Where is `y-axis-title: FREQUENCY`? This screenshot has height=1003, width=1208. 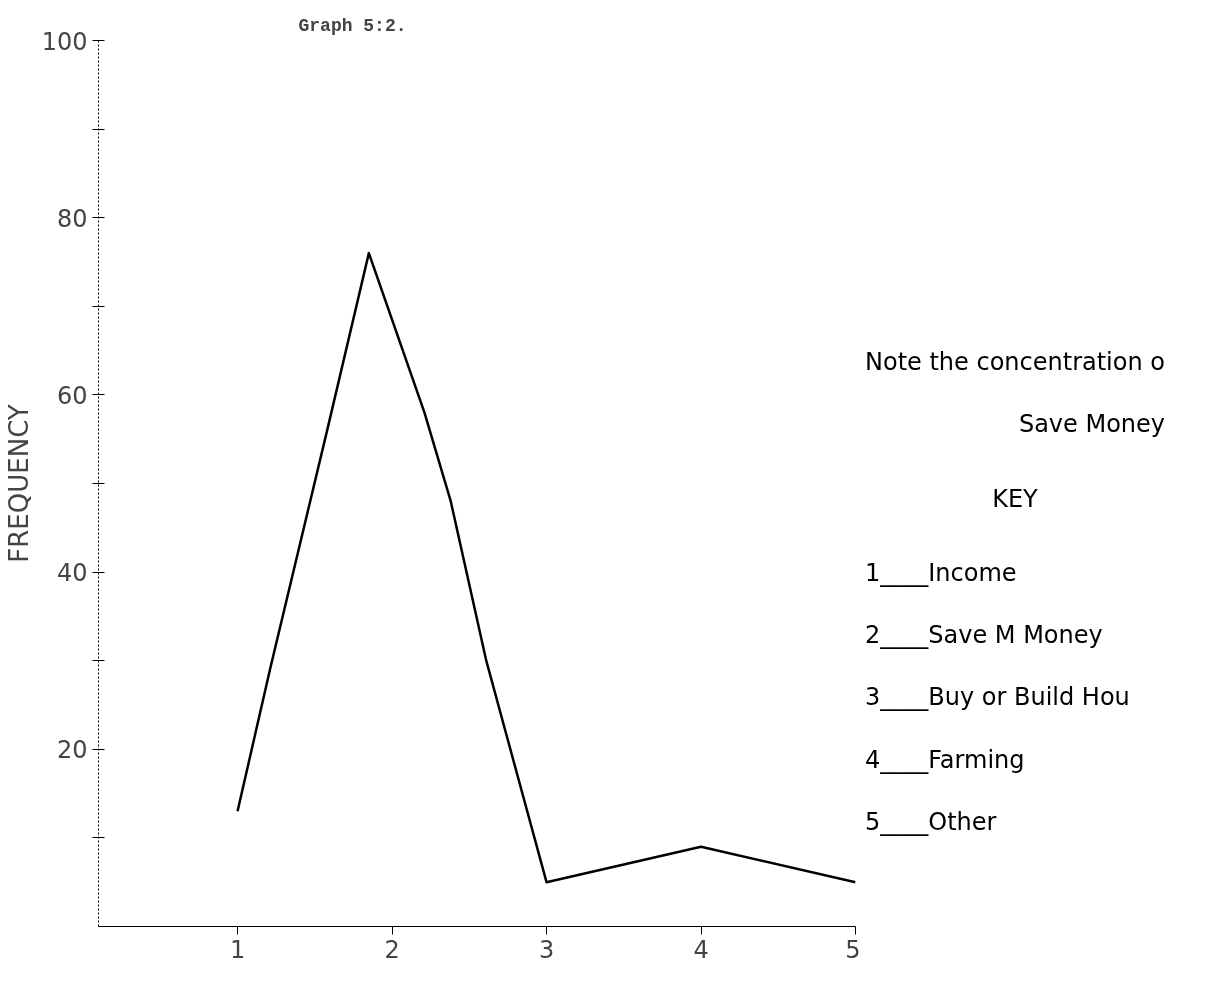 y-axis-title: FREQUENCY is located at coordinates (18, 483).